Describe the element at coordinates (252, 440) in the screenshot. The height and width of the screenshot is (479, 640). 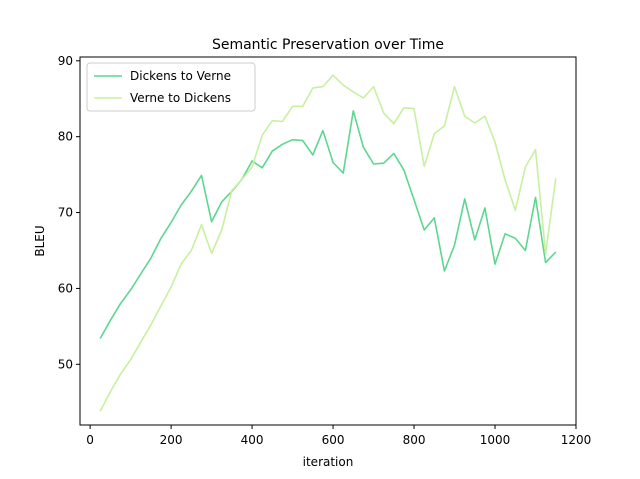
I see `x-tick-label: 400` at that location.